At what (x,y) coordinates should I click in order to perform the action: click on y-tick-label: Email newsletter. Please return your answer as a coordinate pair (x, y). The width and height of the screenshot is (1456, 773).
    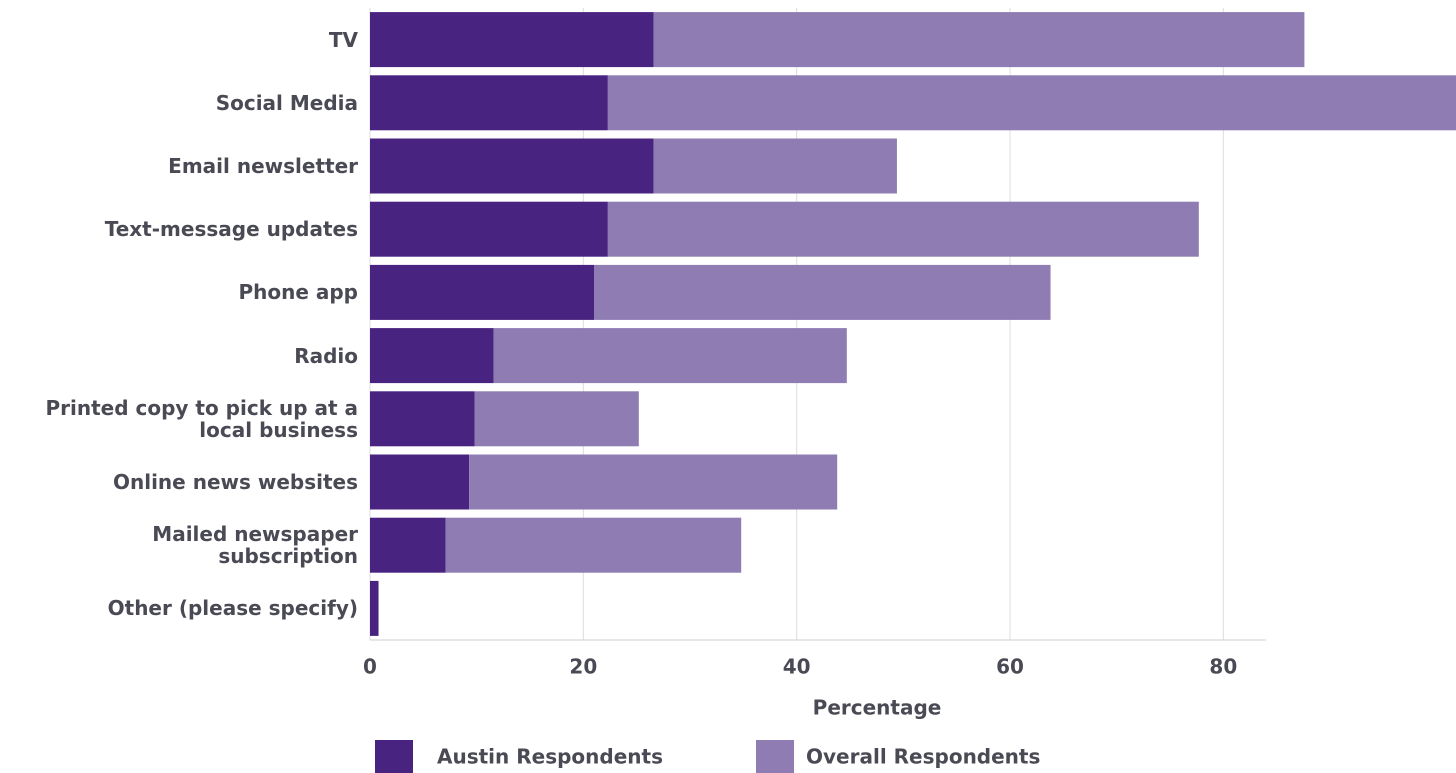
    Looking at the image, I should click on (263, 165).